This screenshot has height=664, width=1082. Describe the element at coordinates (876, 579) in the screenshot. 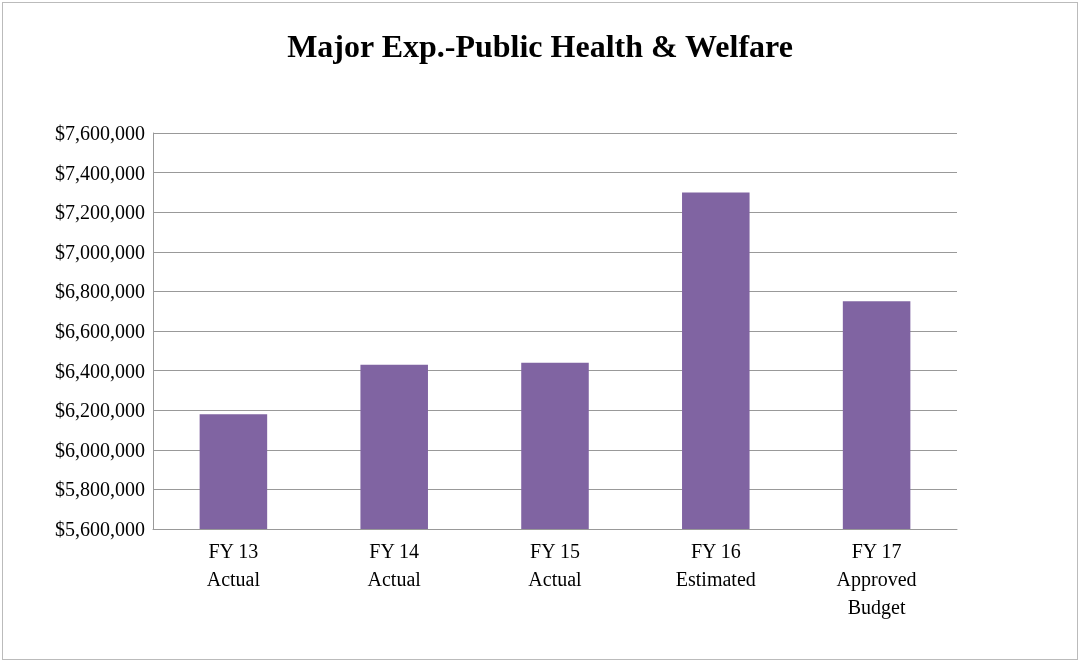

I see `x-tick-label: FY 17 Approved Budget` at that location.